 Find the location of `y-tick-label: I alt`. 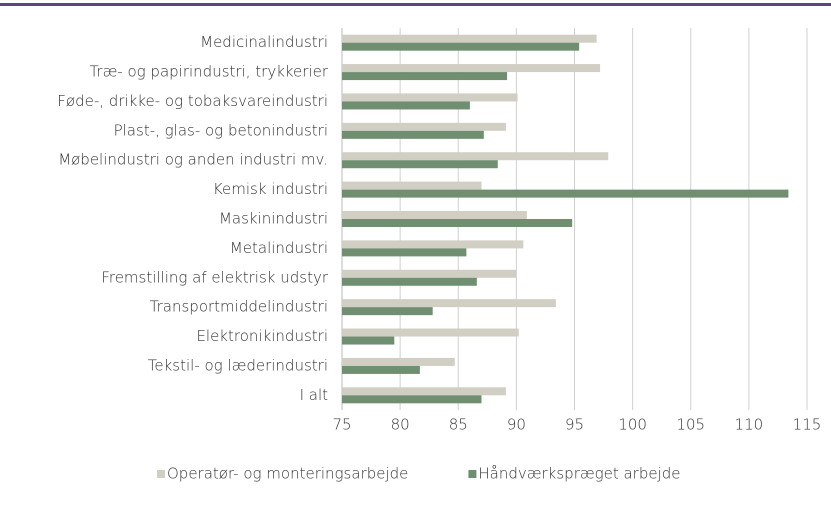

y-tick-label: I alt is located at coordinates (314, 395).